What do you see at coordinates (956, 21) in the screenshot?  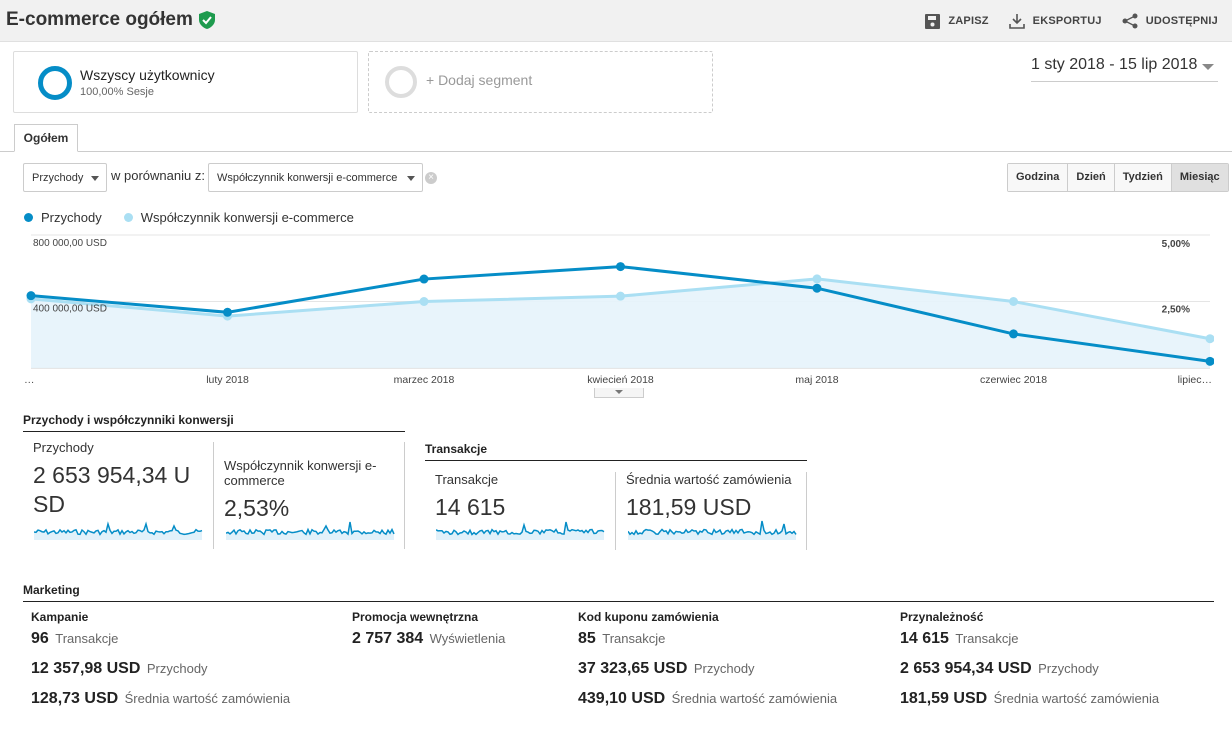 I see `save-button: ZAPISZ` at bounding box center [956, 21].